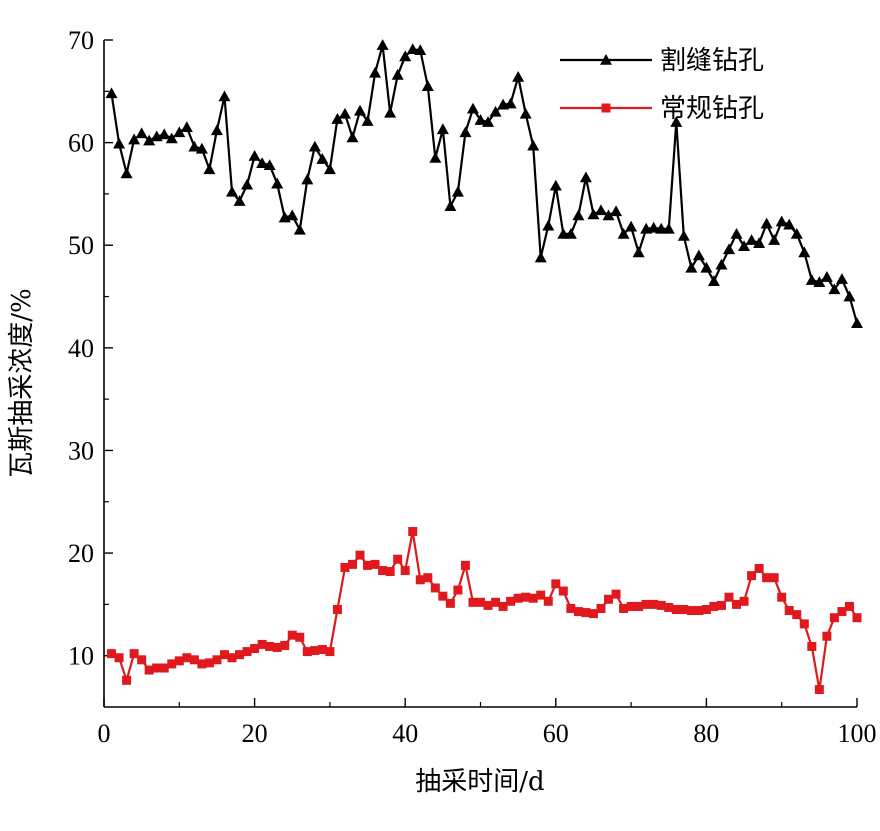 Image resolution: width=880 pixels, height=831 pixels. I want to click on x-tick-label: 100, so click(857, 733).